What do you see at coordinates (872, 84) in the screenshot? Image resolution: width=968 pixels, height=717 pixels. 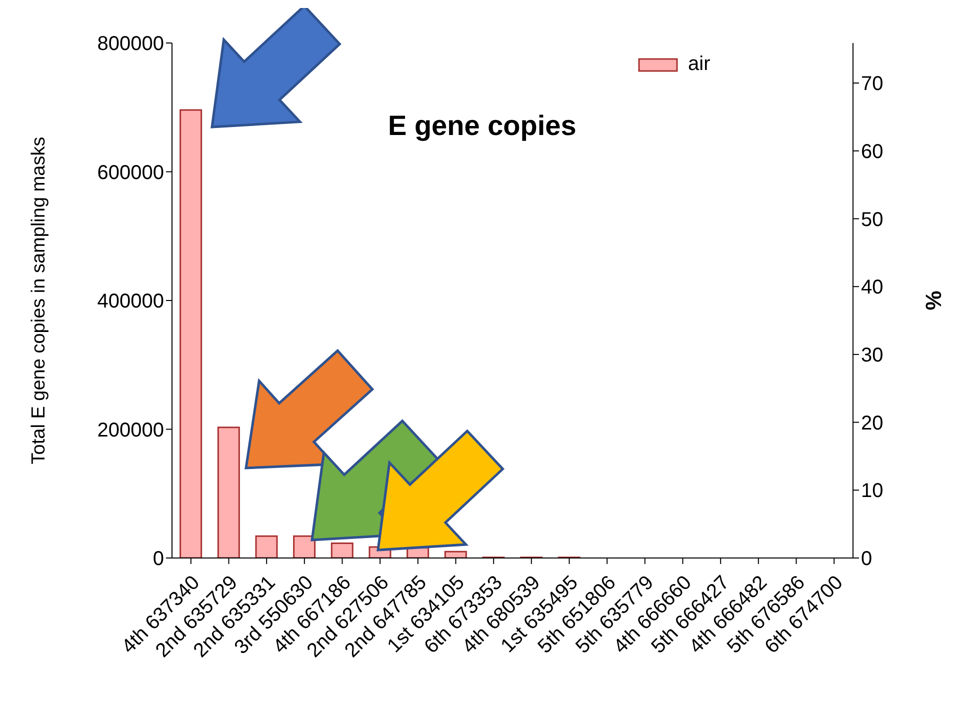 I see `y2-tick-label: 70` at bounding box center [872, 84].